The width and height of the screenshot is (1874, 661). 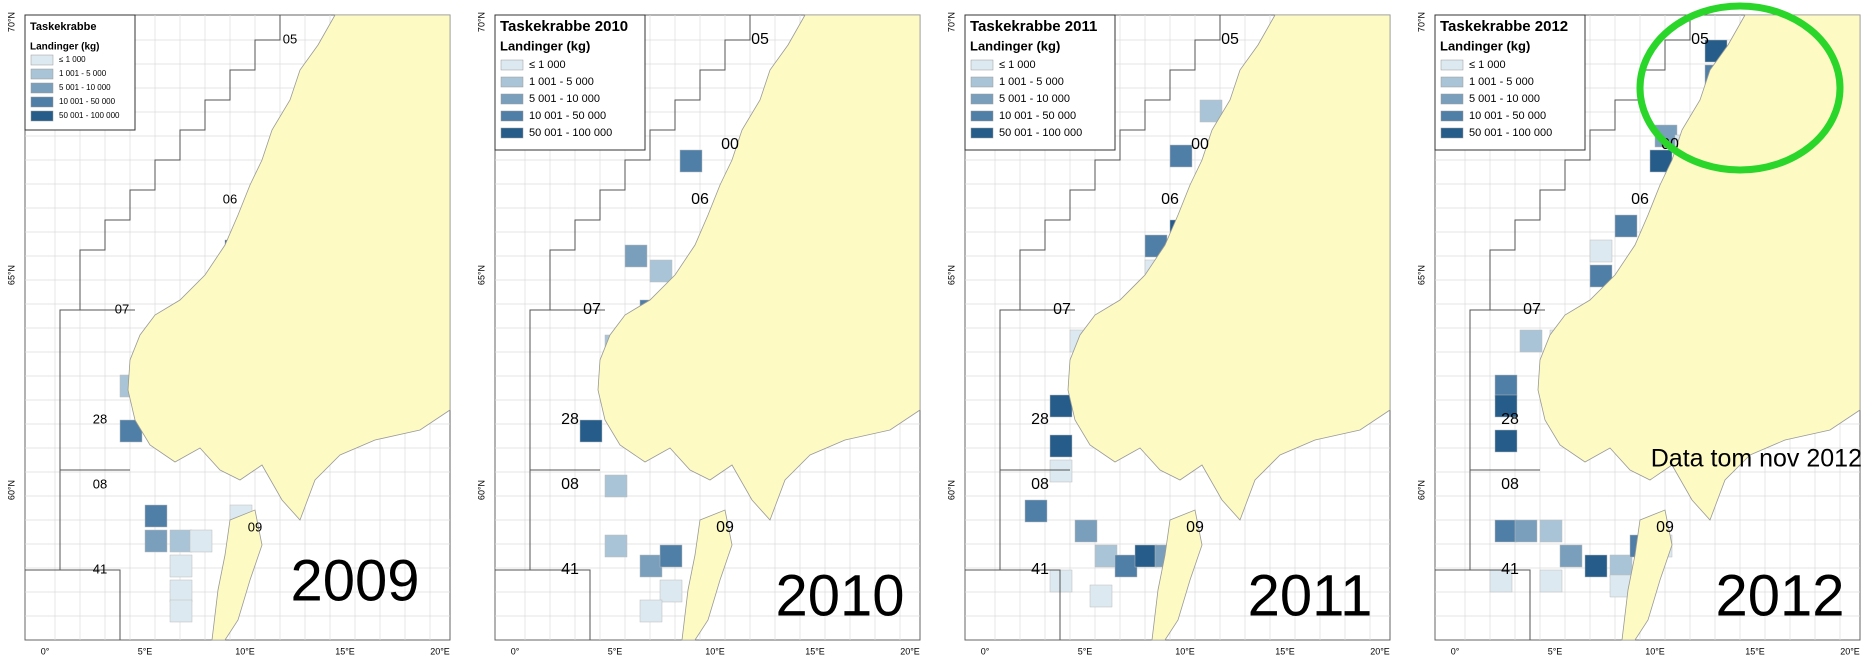 I want to click on latitude-label: 70°N, so click(x=11, y=22).